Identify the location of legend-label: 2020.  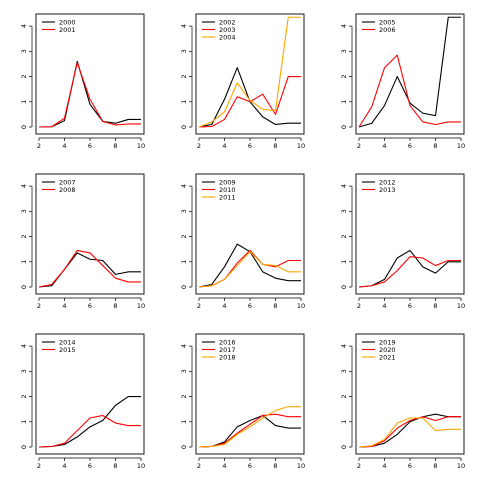
(387, 350).